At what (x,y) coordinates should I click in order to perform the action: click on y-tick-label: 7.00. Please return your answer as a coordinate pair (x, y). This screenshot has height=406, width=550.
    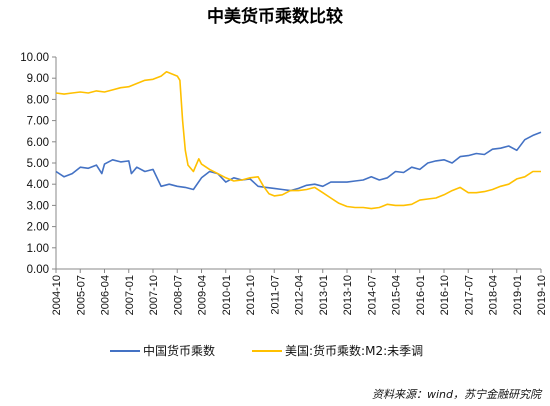
    Looking at the image, I should click on (38, 122).